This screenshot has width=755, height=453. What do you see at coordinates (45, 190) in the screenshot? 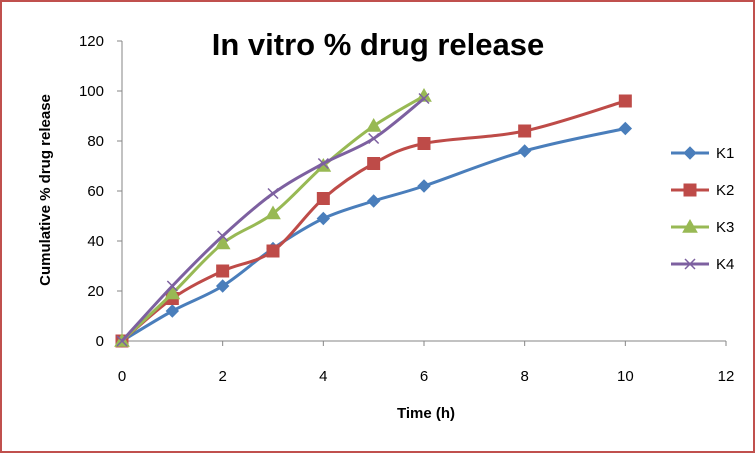
I see `y-axis-label: Cumulative % drug release` at bounding box center [45, 190].